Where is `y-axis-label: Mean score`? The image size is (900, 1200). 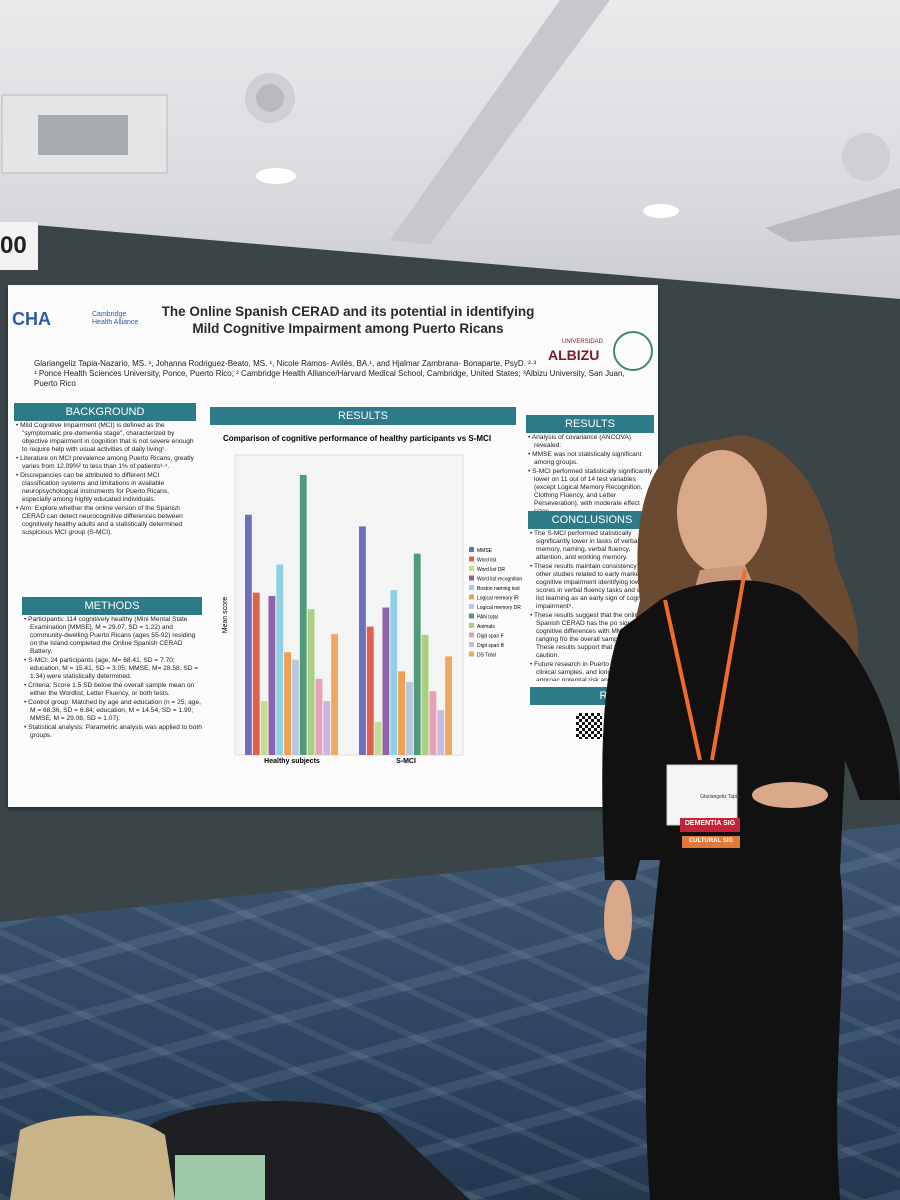
y-axis-label: Mean score is located at coordinates (225, 615).